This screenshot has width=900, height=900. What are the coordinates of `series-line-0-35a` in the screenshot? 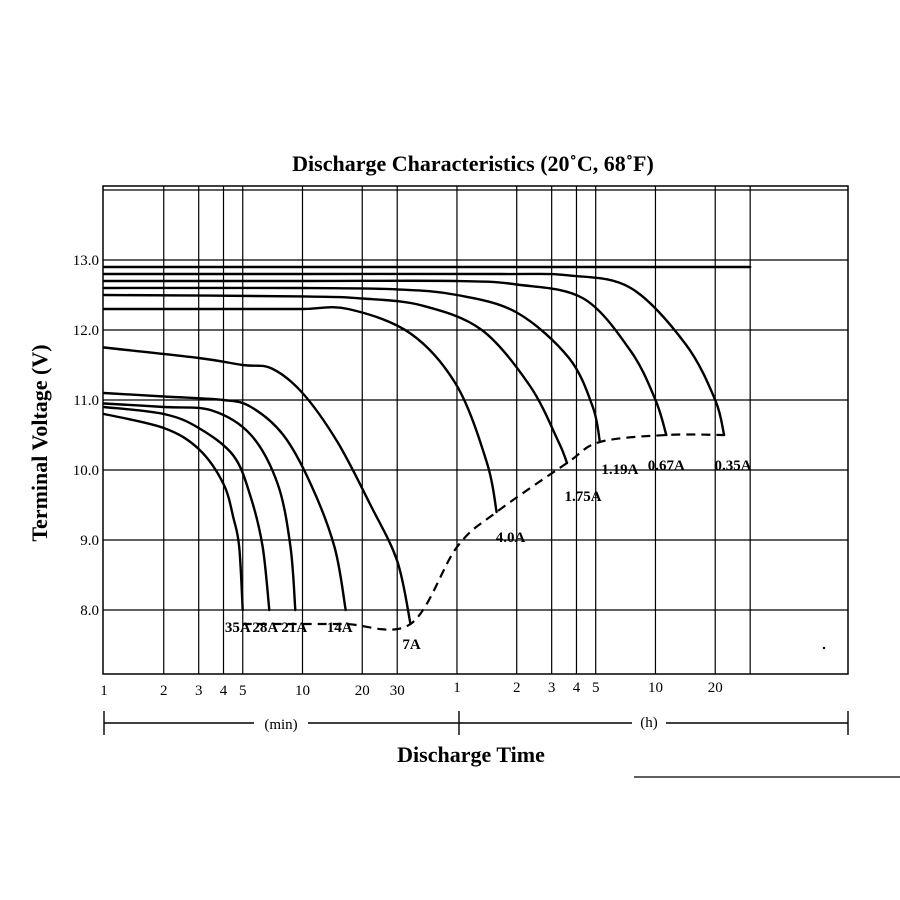 It's located at (414, 354).